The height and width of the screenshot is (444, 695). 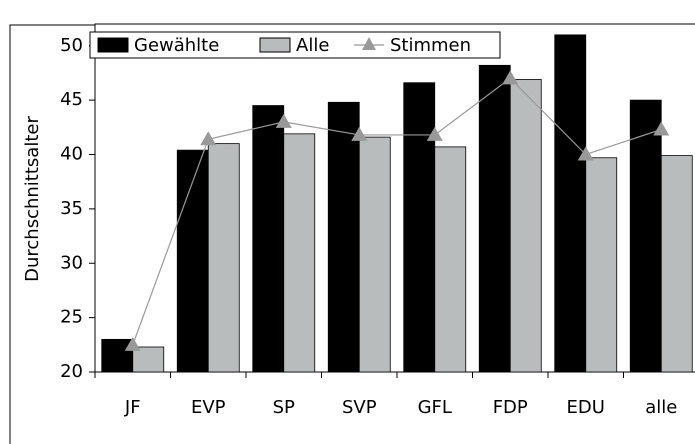 What do you see at coordinates (71, 154) in the screenshot?
I see `y-tick-label: 40` at bounding box center [71, 154].